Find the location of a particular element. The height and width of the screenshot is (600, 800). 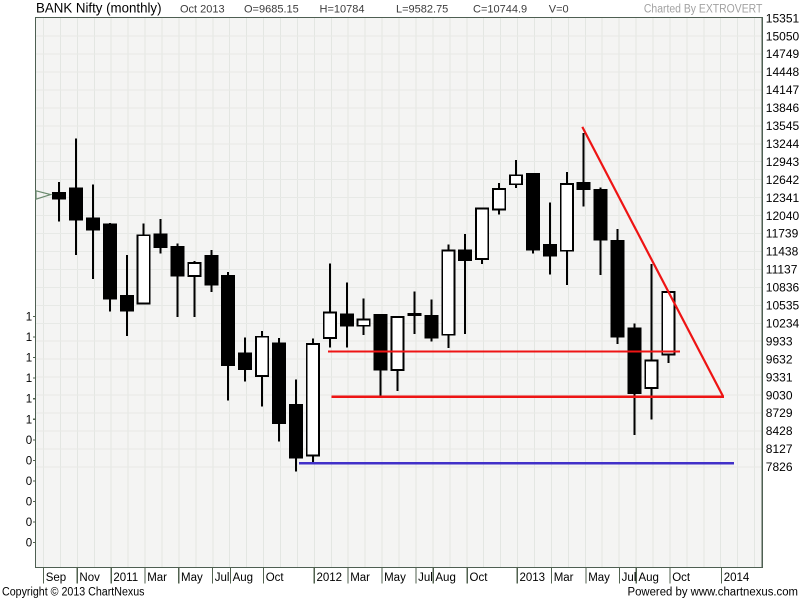

svg-text: 11137 is located at coordinates (782, 270).